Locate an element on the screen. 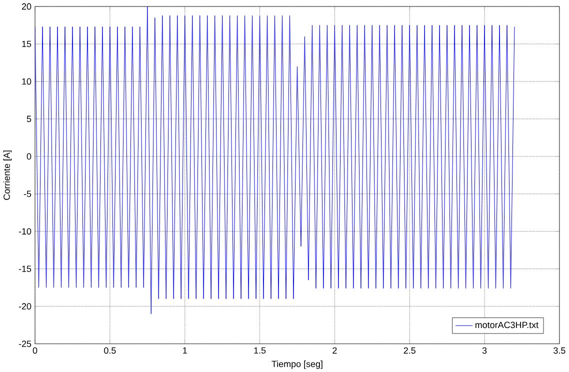  x-tick-label: 2.5 is located at coordinates (410, 350).